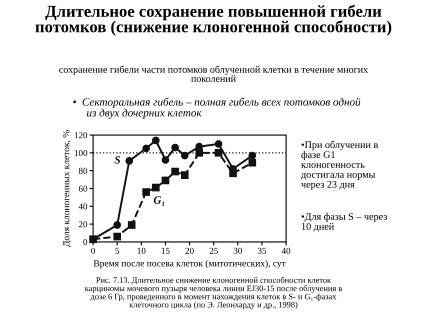 The height and width of the screenshot is (320, 427). What do you see at coordinates (213, 293) in the screenshot?
I see `text: Рис. 7.13. Длительное снижение клоногенной способности клеток карциномы мочевого пузыря человека линии EJ30-15 после облучения в дозе 6 Гр, проведенного в момент нахождения клеток в S- и G₁-фазах клеточного цикла (по Э. Леонхарду и др., 1998)` at bounding box center [213, 293].